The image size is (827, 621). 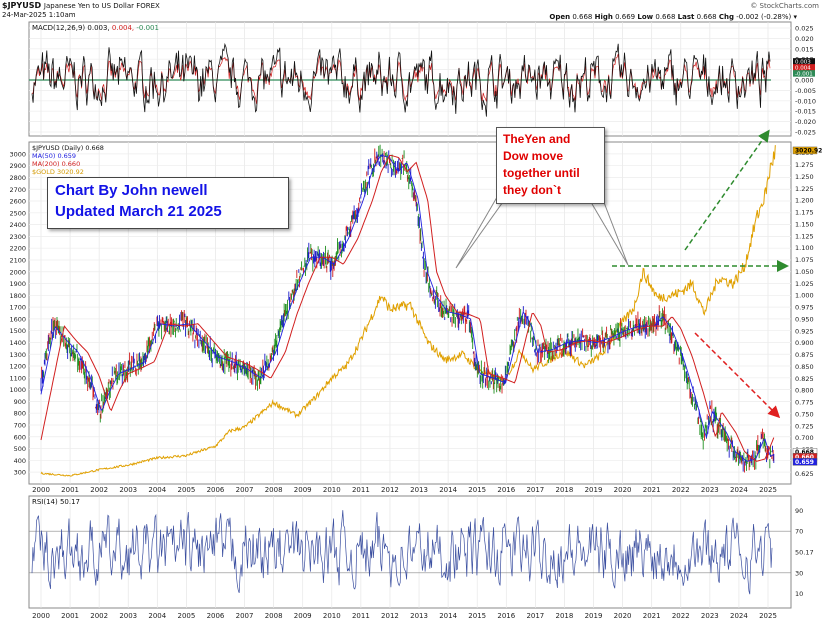 What do you see at coordinates (739, 616) in the screenshot?
I see `x-tick-label-rsi: 2024` at bounding box center [739, 616].